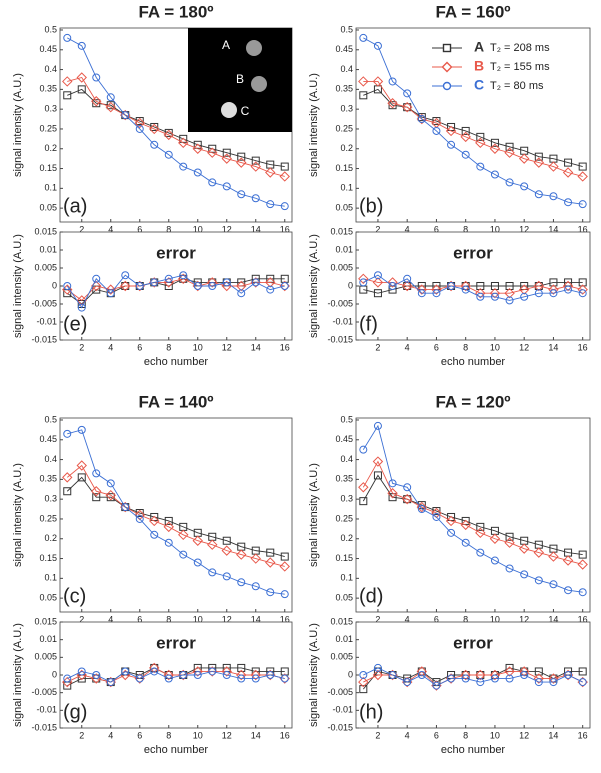  Describe the element at coordinates (520, 48) in the screenshot. I see `legend-label: T₂ = 208 ms` at that location.